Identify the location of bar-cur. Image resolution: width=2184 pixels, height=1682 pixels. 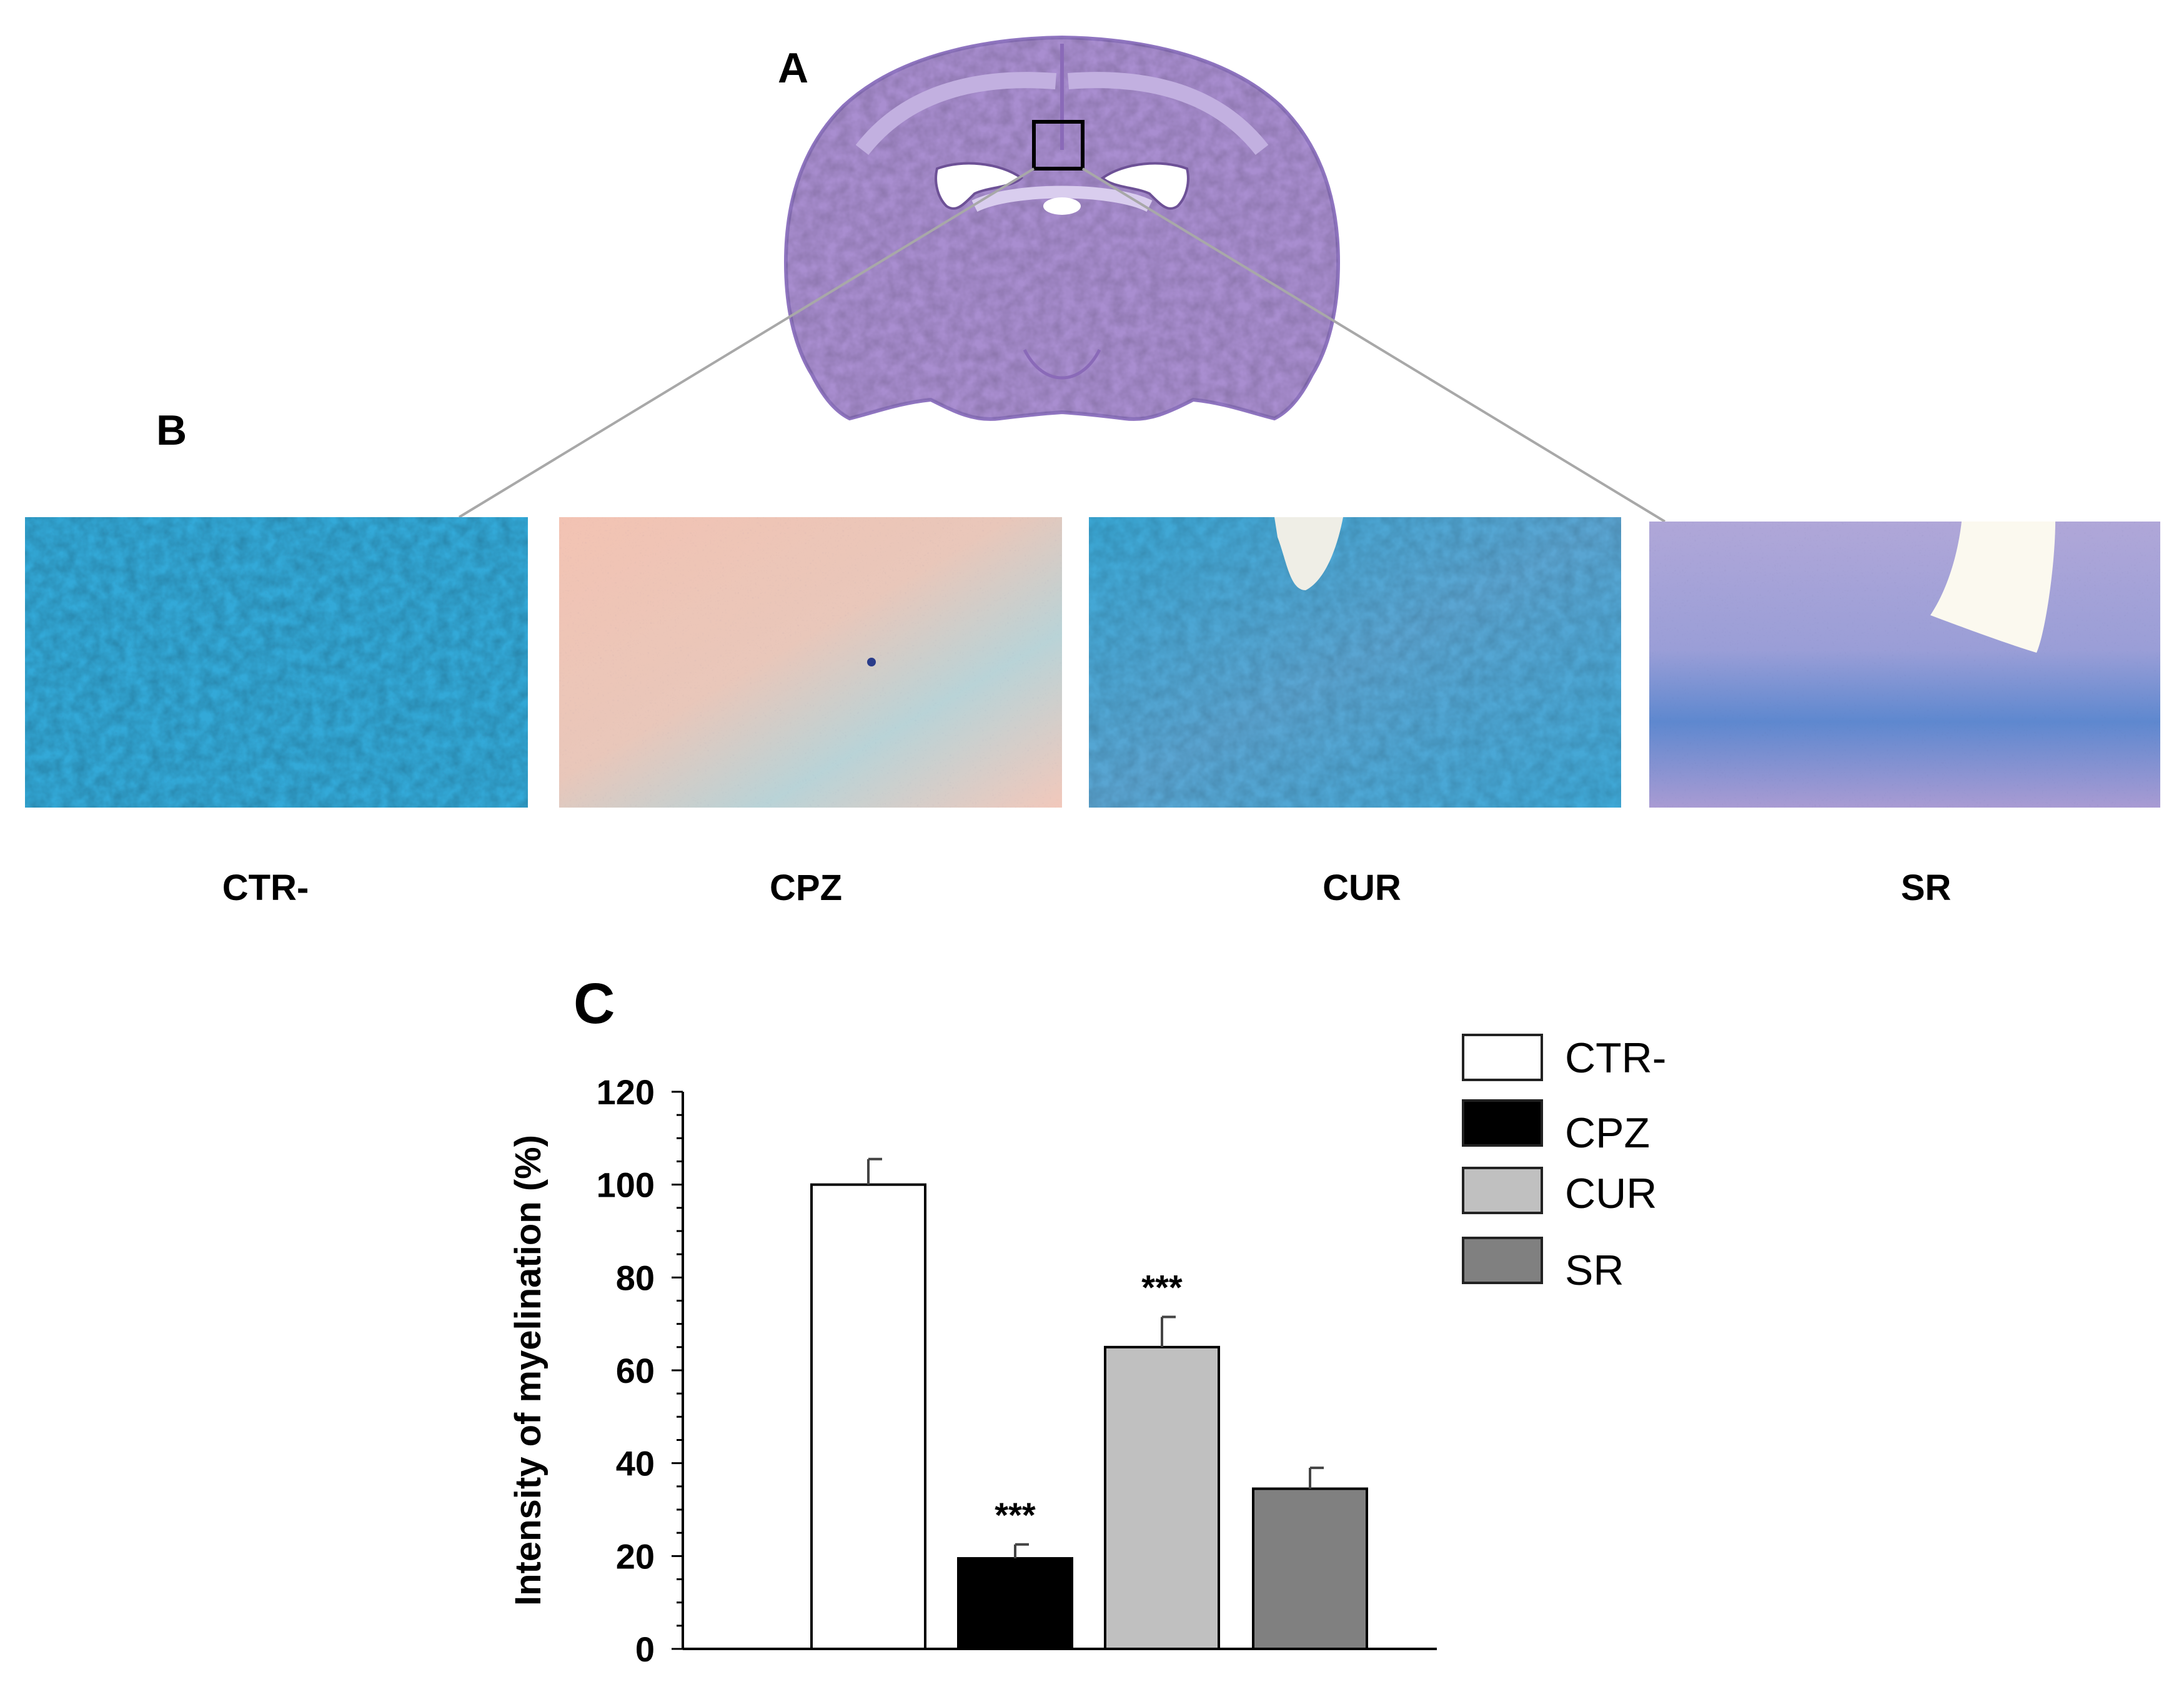
(1162, 1497).